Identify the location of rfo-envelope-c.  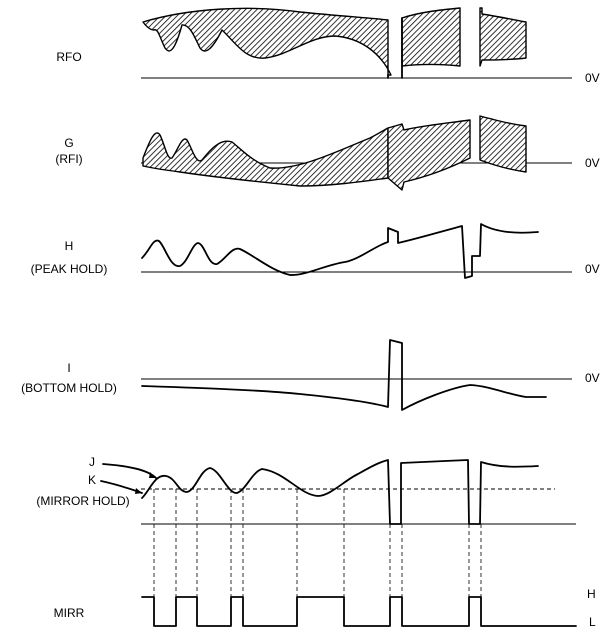
(503, 37).